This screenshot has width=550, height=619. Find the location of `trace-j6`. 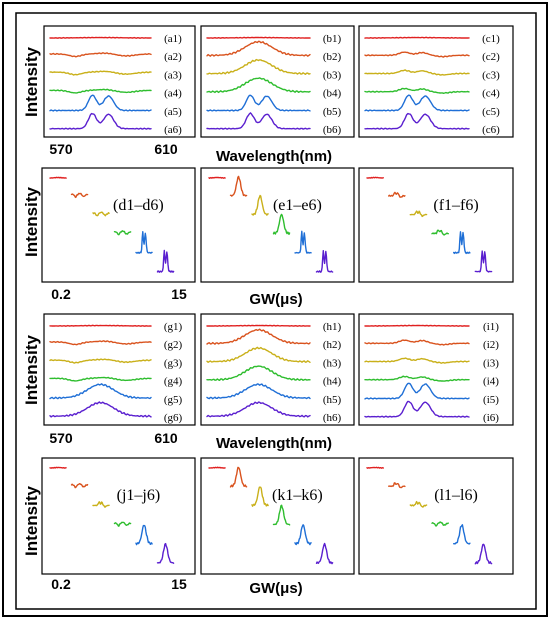

trace-j6 is located at coordinates (165, 553).